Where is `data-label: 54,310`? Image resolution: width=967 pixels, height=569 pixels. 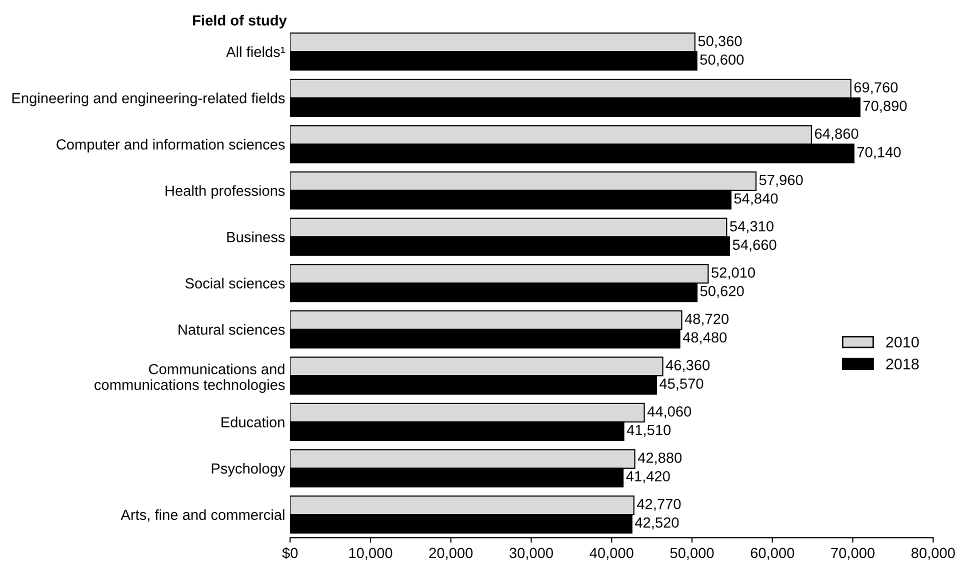 data-label: 54,310 is located at coordinates (752, 227).